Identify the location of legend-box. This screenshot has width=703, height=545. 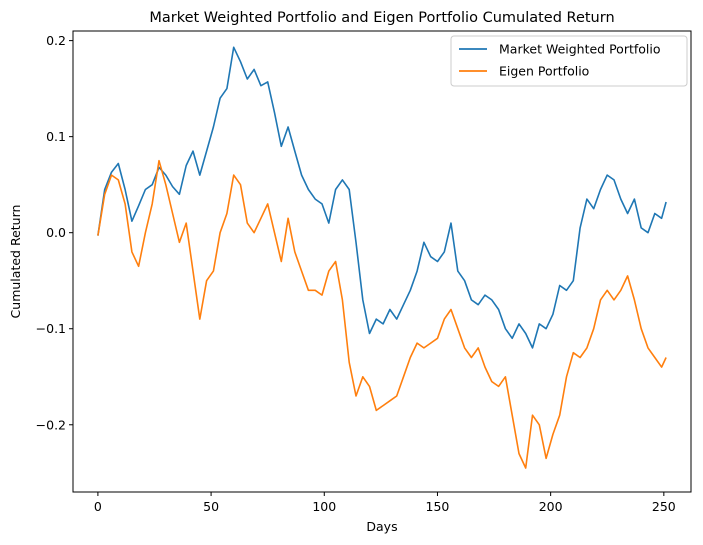
(569, 61).